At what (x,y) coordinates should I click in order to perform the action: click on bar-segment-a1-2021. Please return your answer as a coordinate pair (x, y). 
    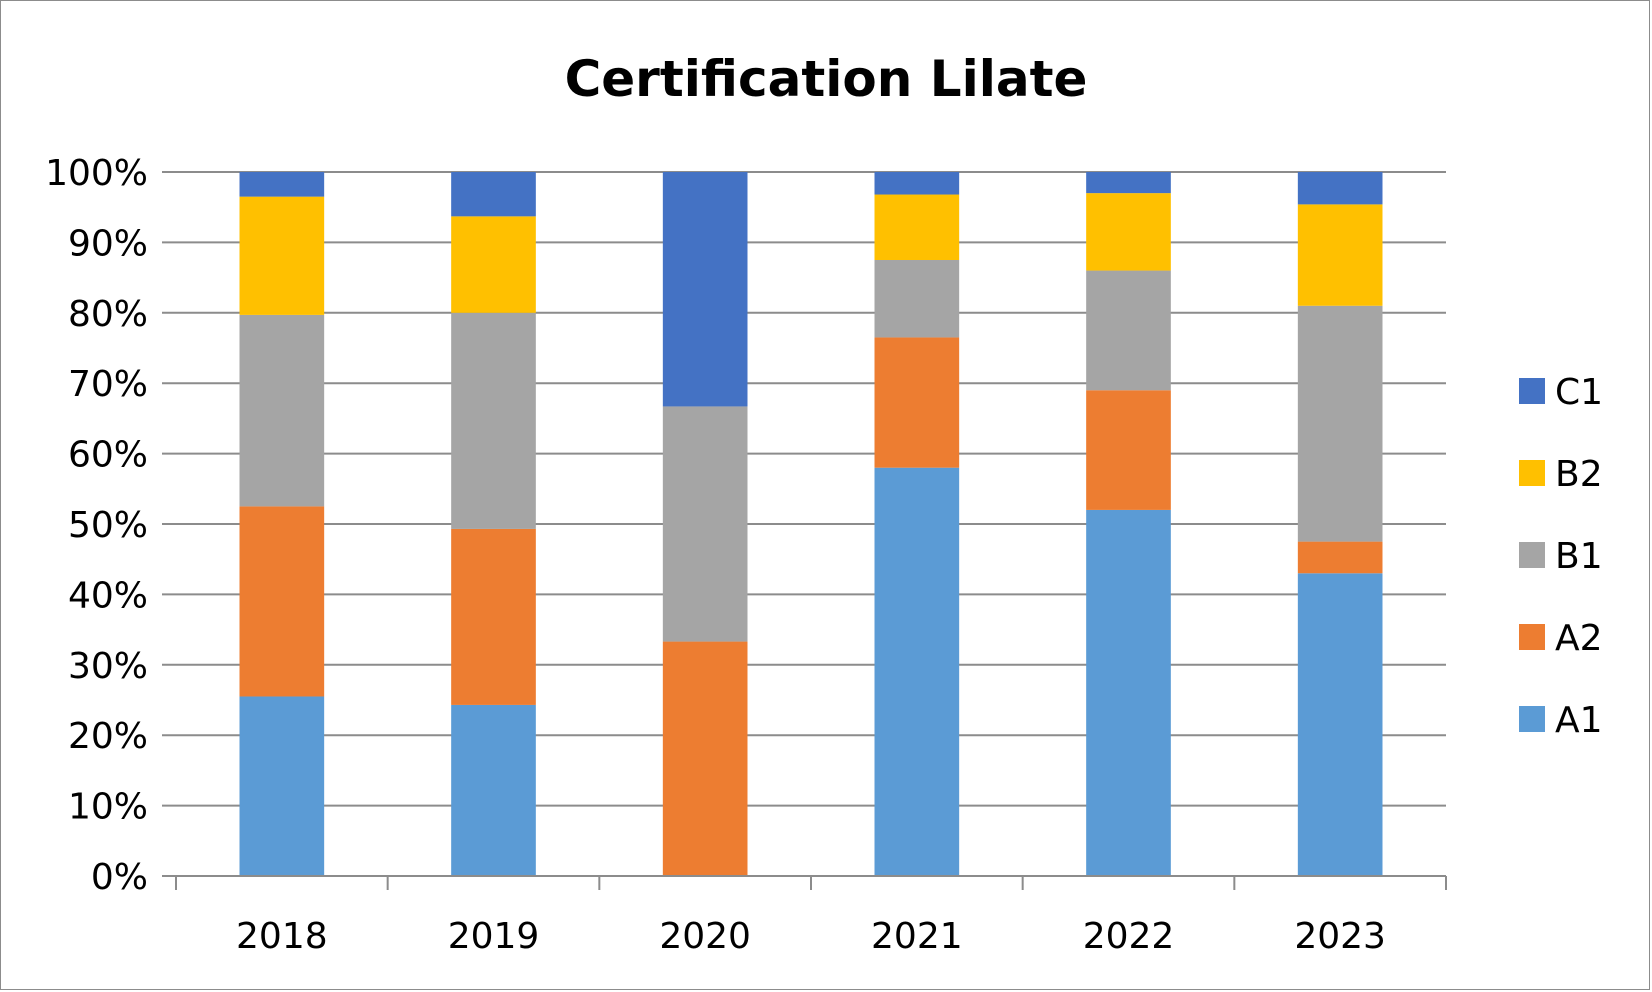
    Looking at the image, I should click on (917, 671).